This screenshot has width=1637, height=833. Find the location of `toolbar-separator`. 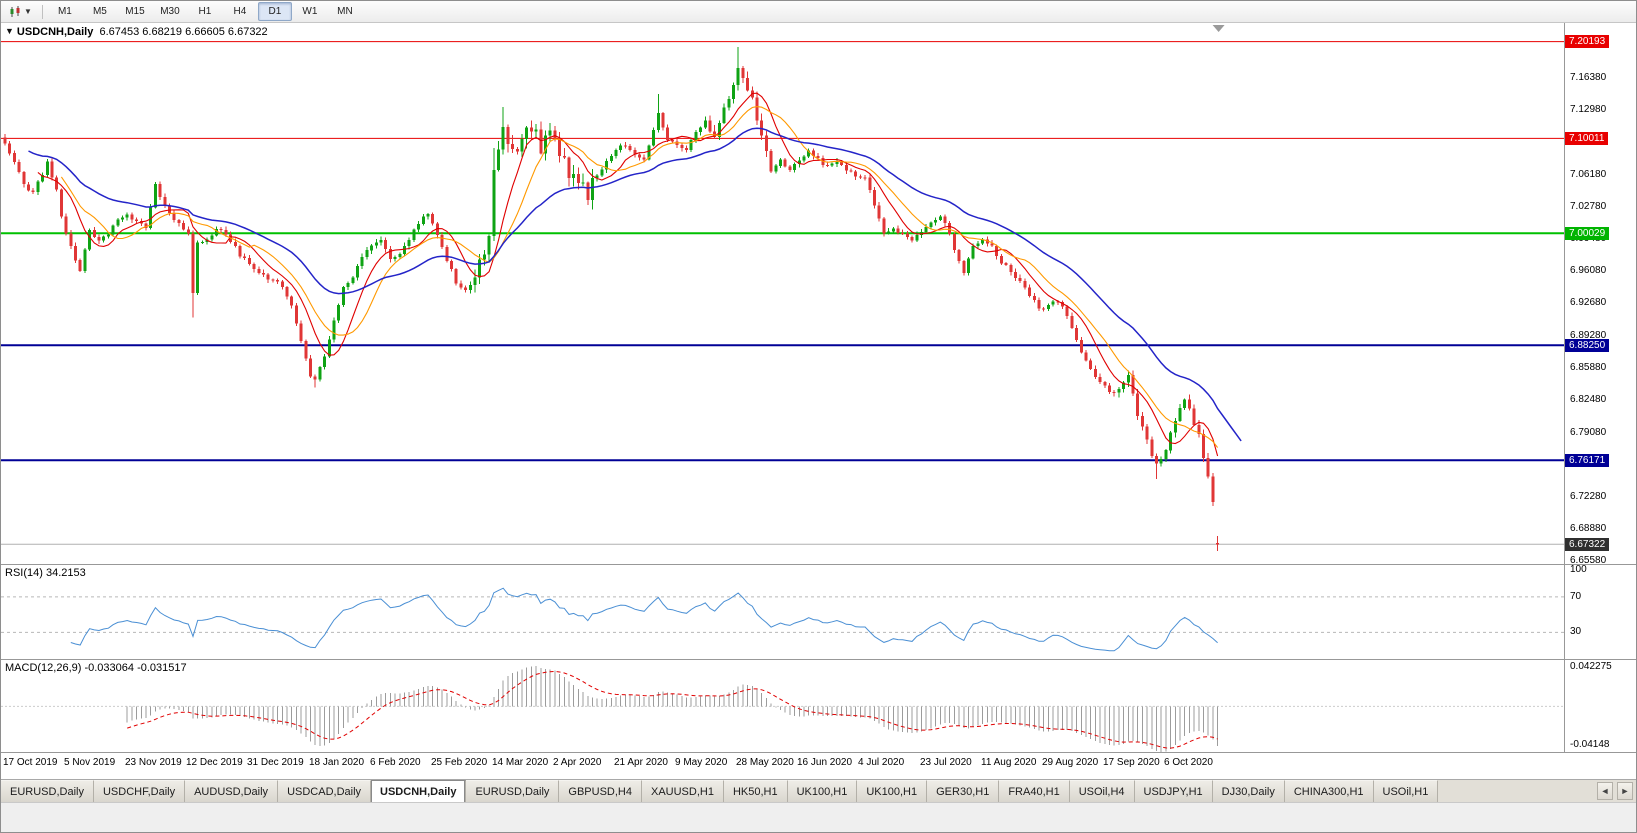

toolbar-separator is located at coordinates (42, 11).